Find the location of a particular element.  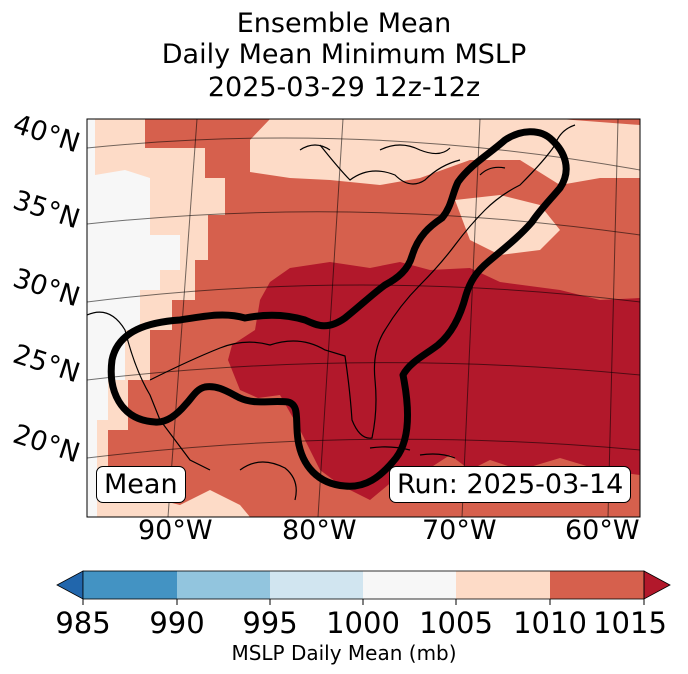

lon-label-90w: 90°W is located at coordinates (175, 530).